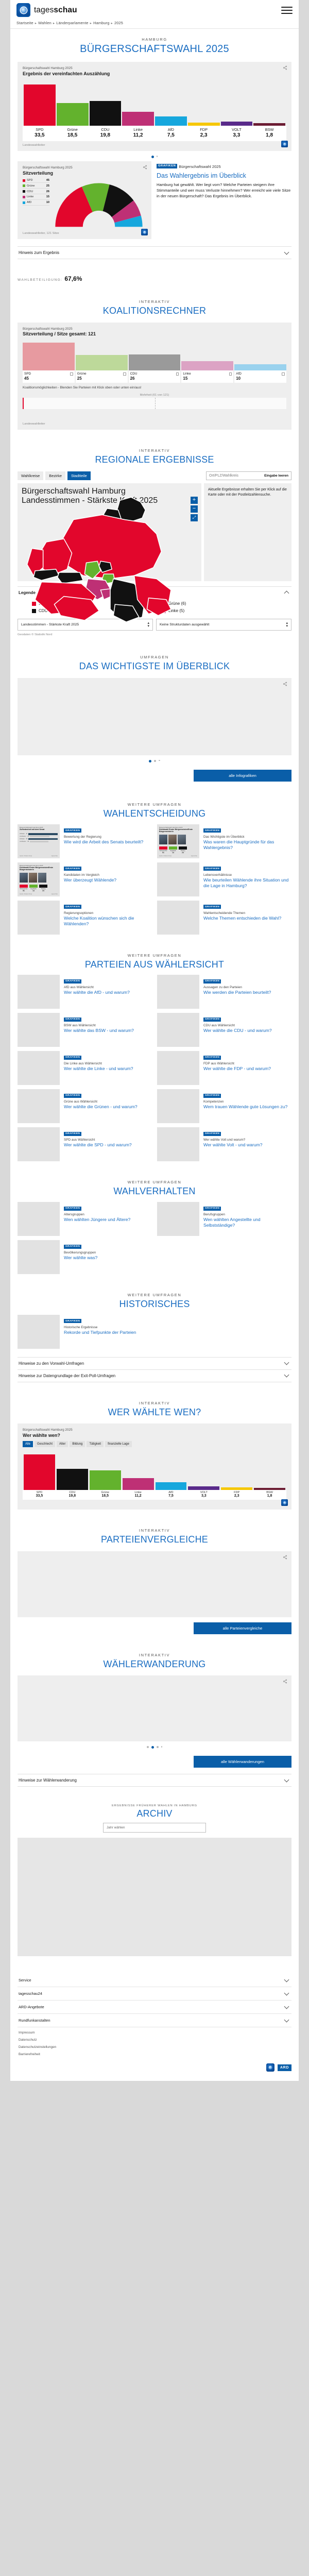 Image resolution: width=309 pixels, height=2576 pixels. What do you see at coordinates (98, 1145) in the screenshot?
I see `card-title: Wer wählte die SPD - und warum?` at bounding box center [98, 1145].